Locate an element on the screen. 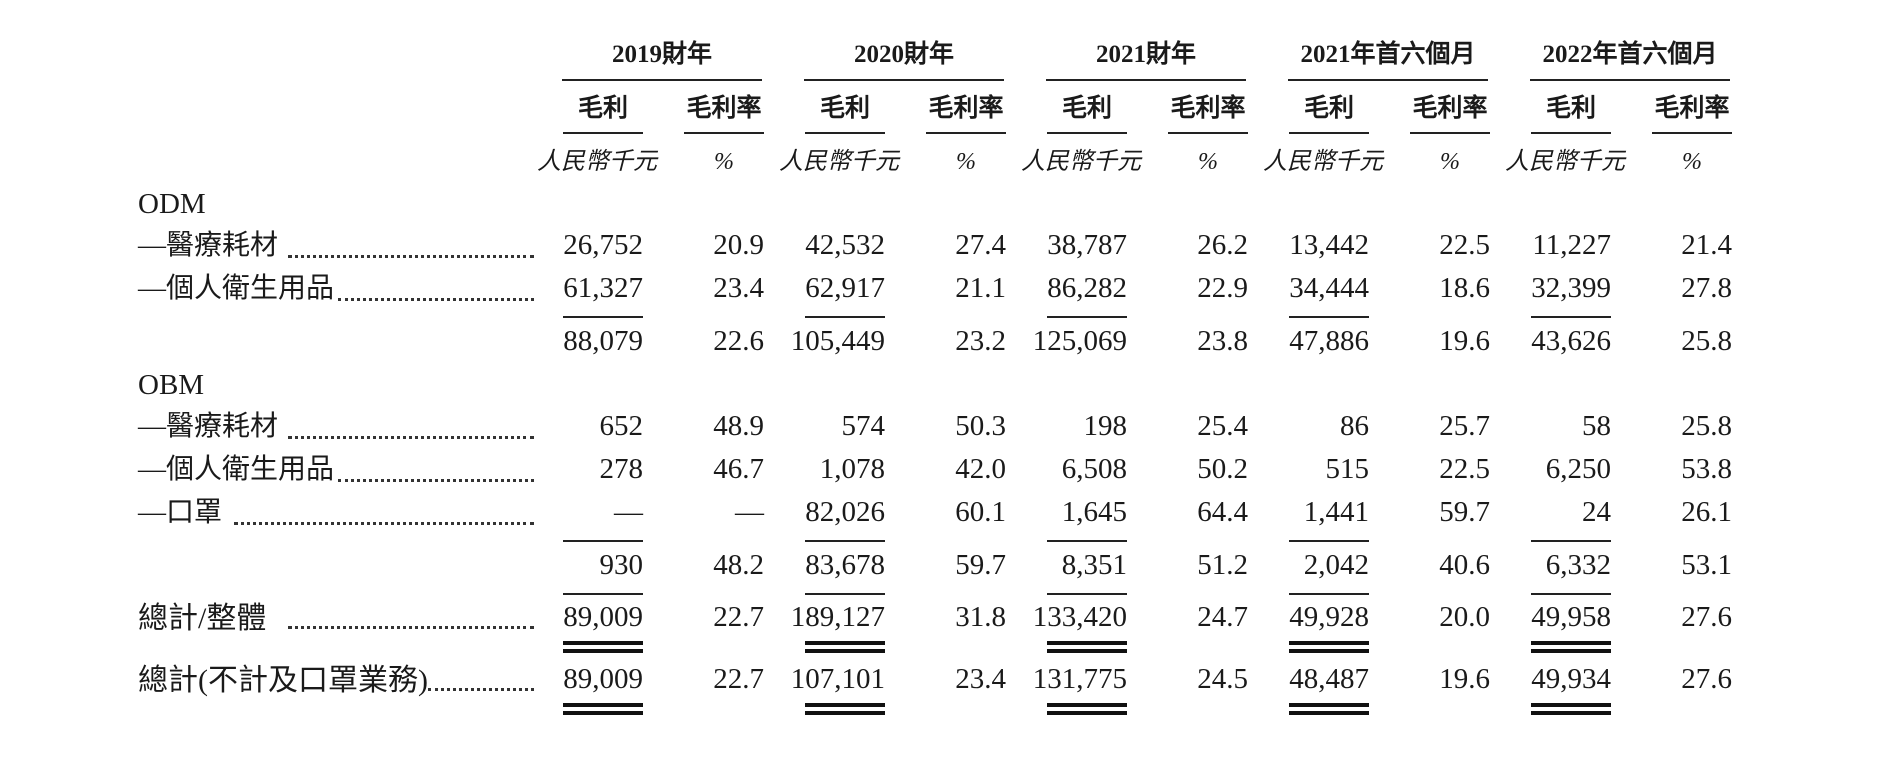  subtotal-cell: 40.6 is located at coordinates (1464, 565).